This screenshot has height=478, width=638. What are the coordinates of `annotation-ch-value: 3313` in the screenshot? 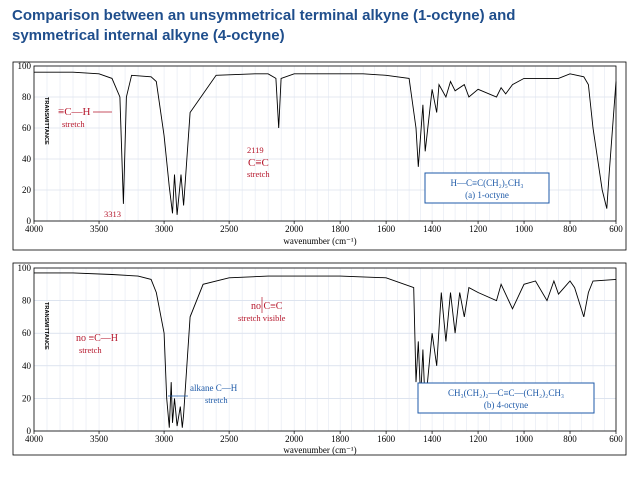 It's located at (112, 214).